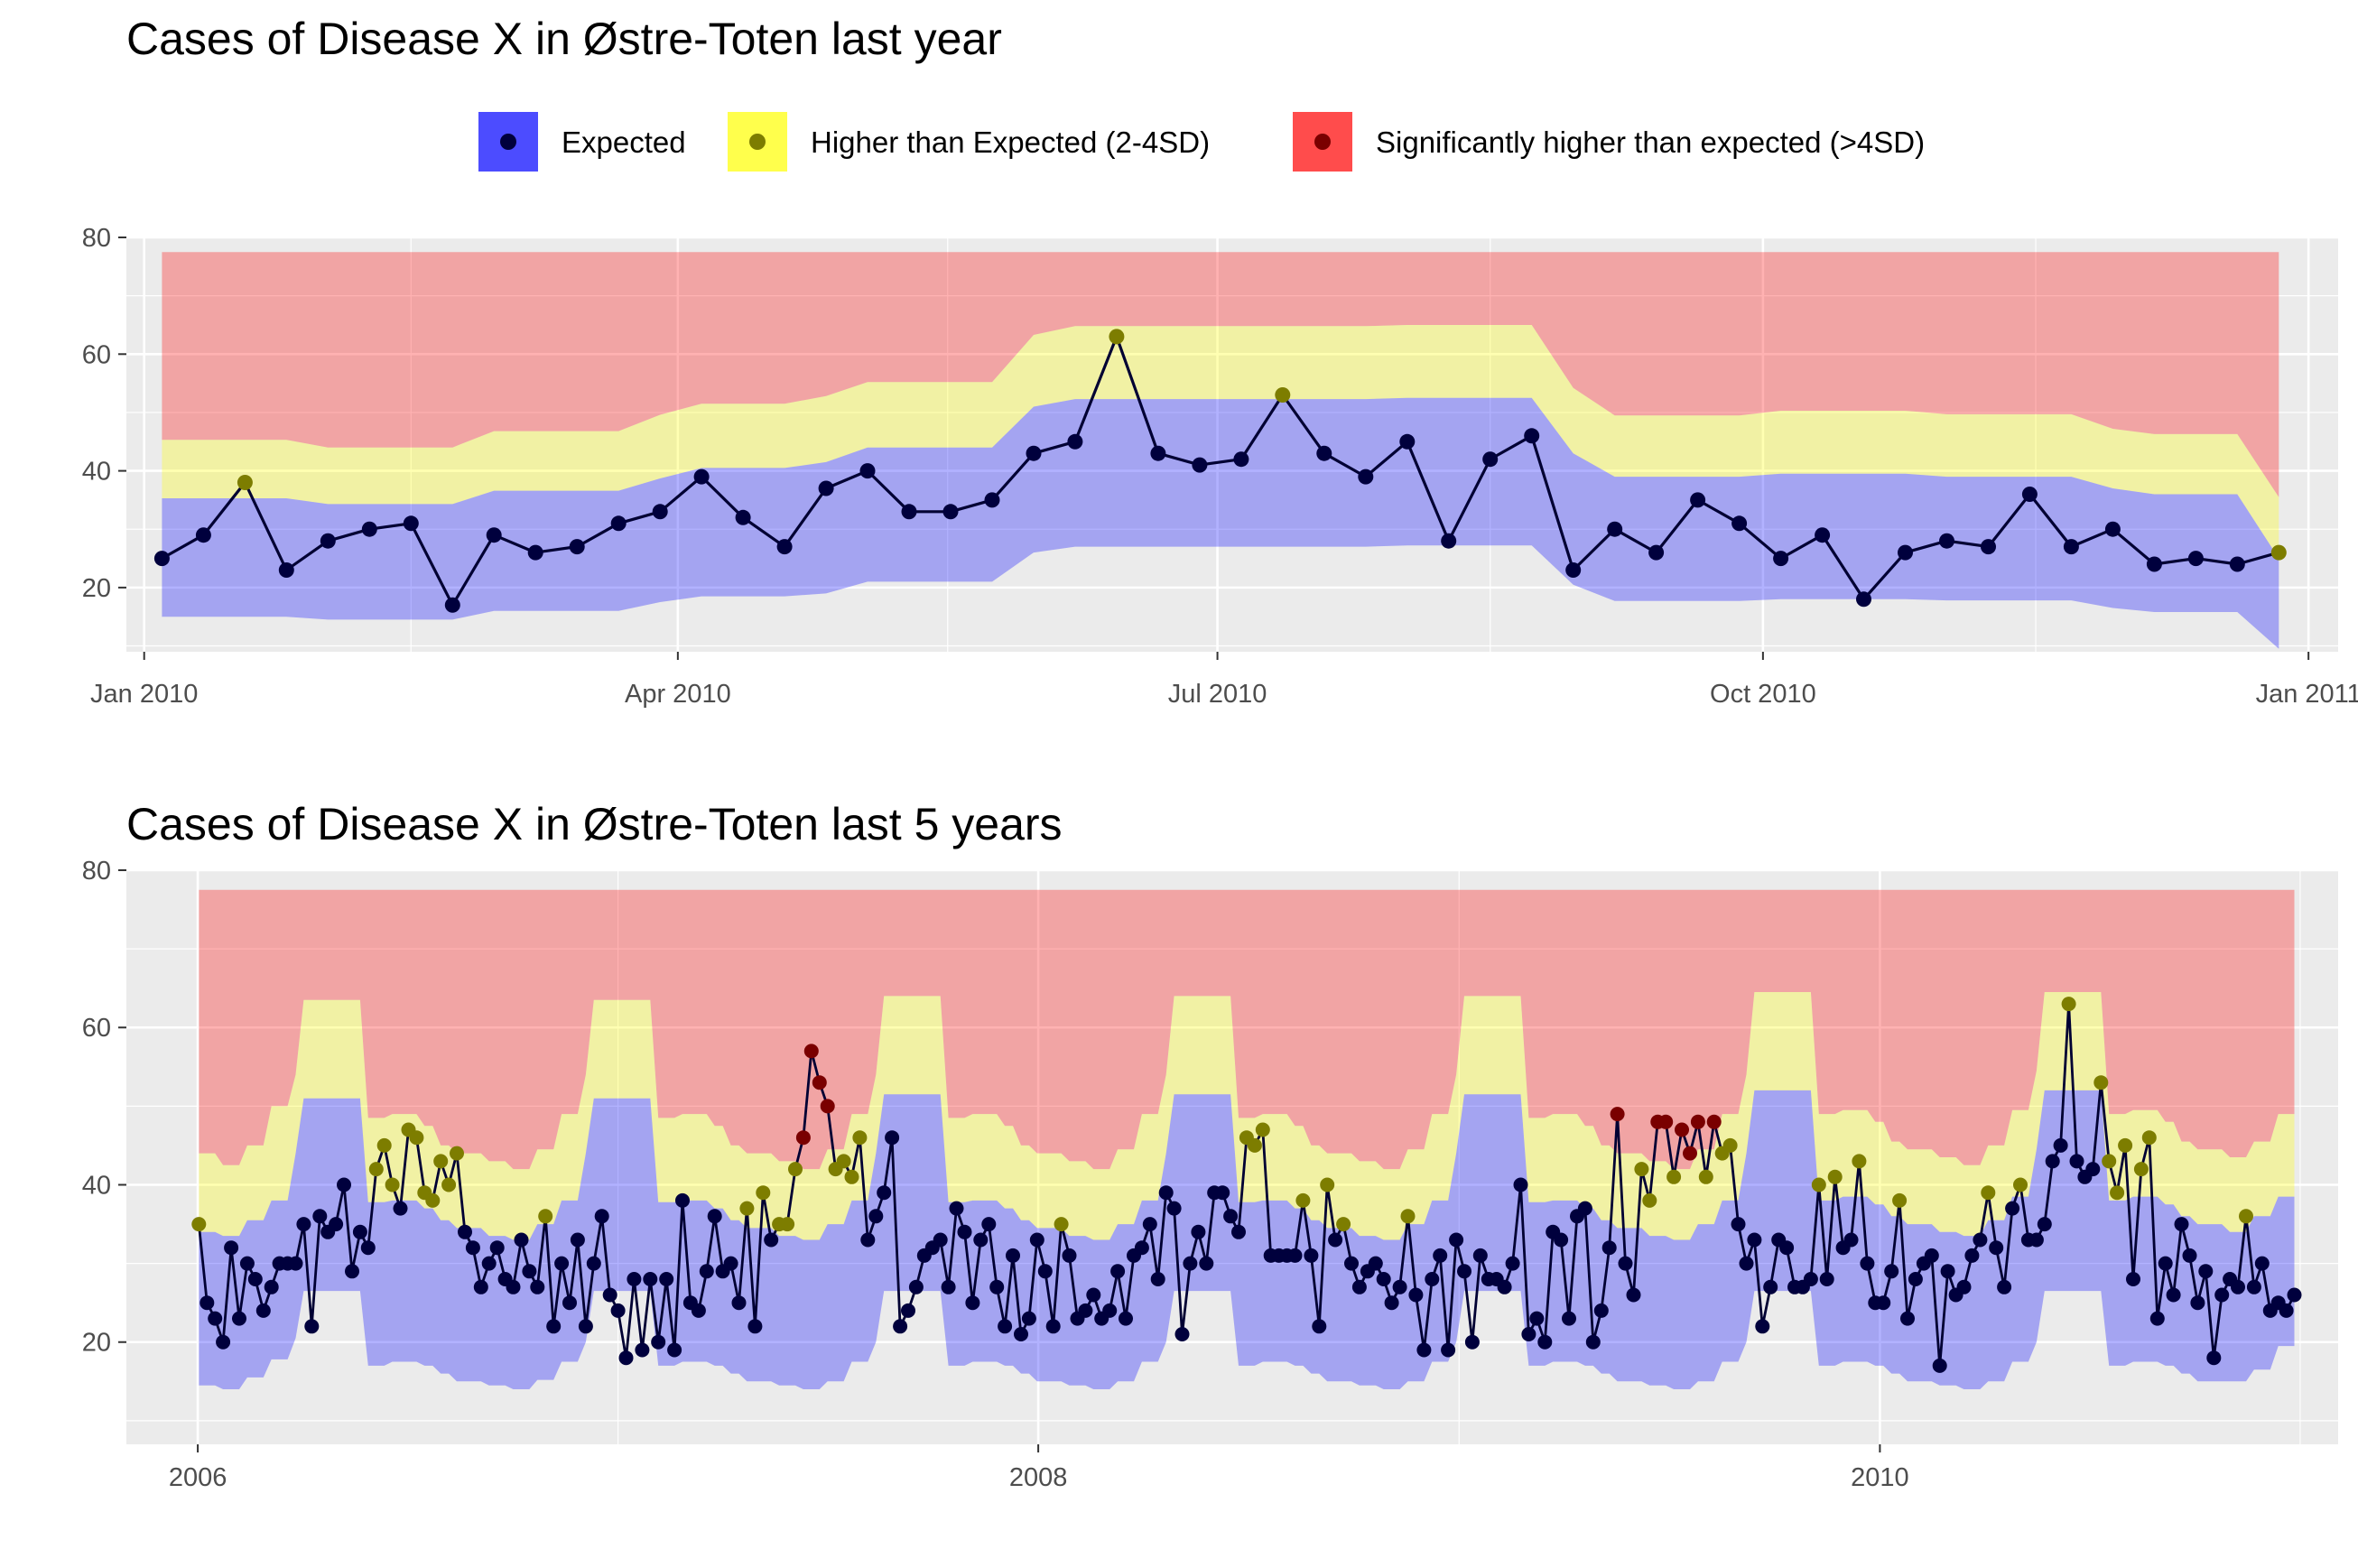 The width and height of the screenshot is (2358, 1568). I want to click on legend-item-expected: Expected, so click(582, 142).